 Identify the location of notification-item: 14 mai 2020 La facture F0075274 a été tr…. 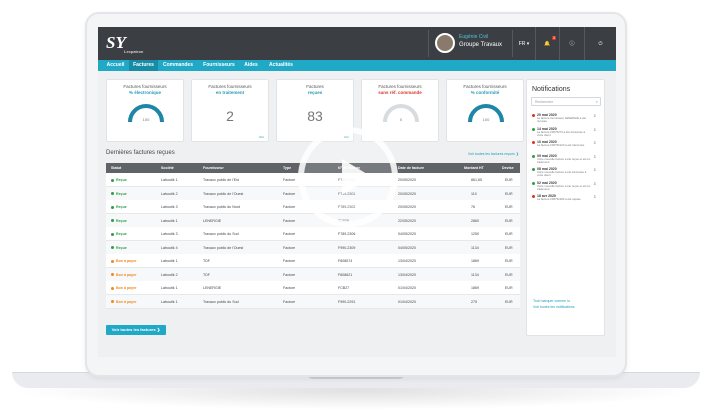
(563, 133).